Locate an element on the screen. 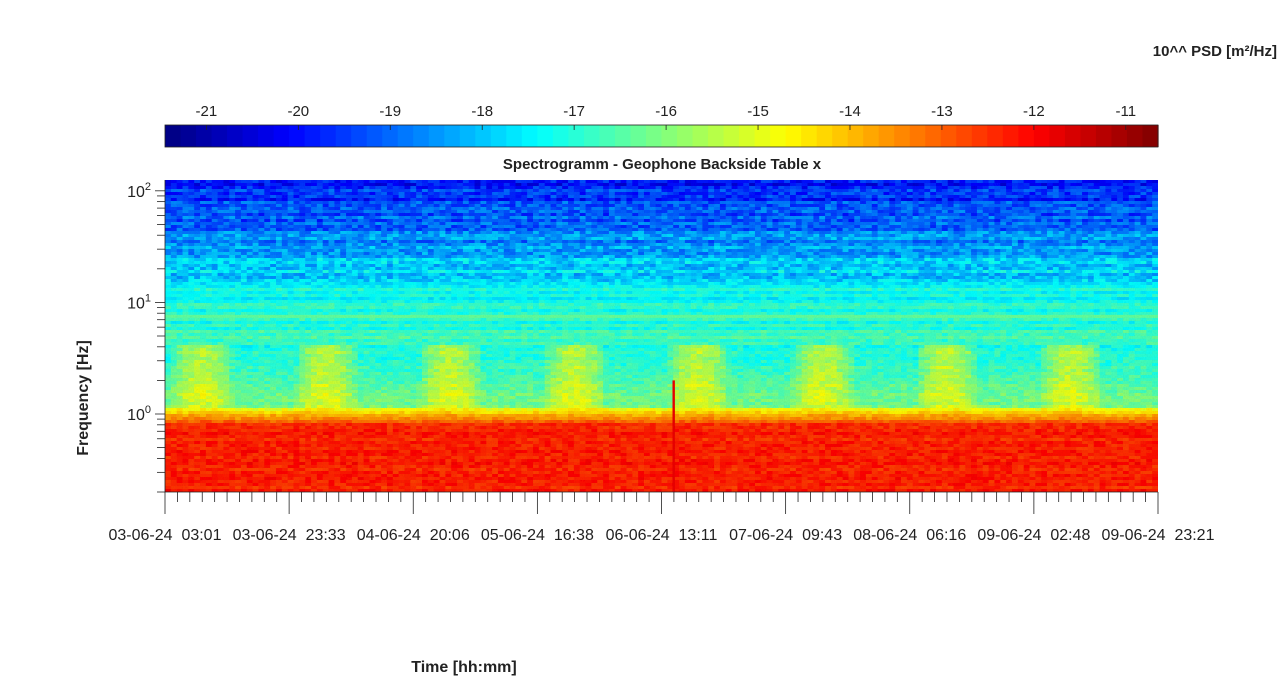 The image size is (1280, 677). colorbar-swatch is located at coordinates (840, 136).